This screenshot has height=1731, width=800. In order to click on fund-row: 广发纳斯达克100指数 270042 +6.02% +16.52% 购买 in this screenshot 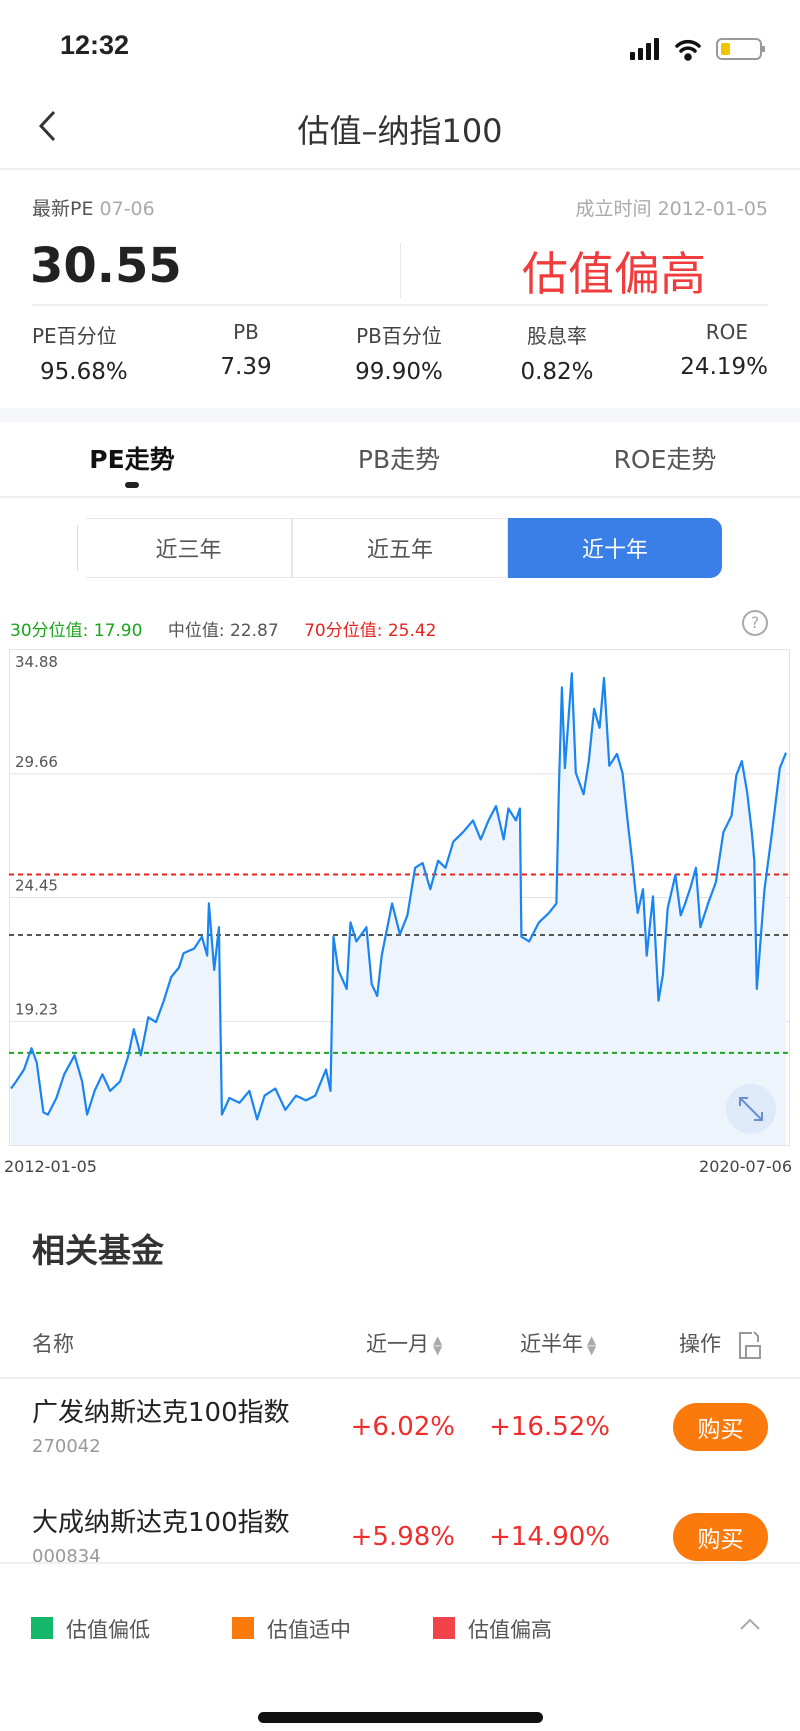, I will do `click(400, 1435)`.